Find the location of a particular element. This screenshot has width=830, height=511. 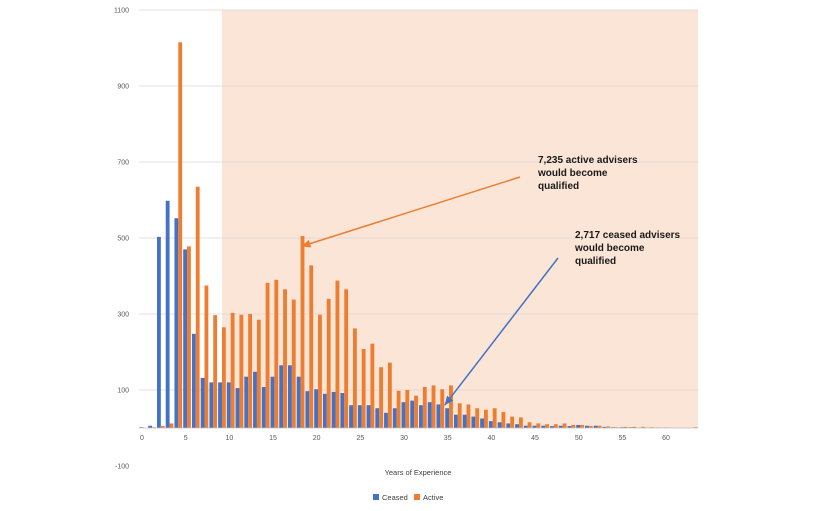

y-tick-label: 100 is located at coordinates (123, 391).